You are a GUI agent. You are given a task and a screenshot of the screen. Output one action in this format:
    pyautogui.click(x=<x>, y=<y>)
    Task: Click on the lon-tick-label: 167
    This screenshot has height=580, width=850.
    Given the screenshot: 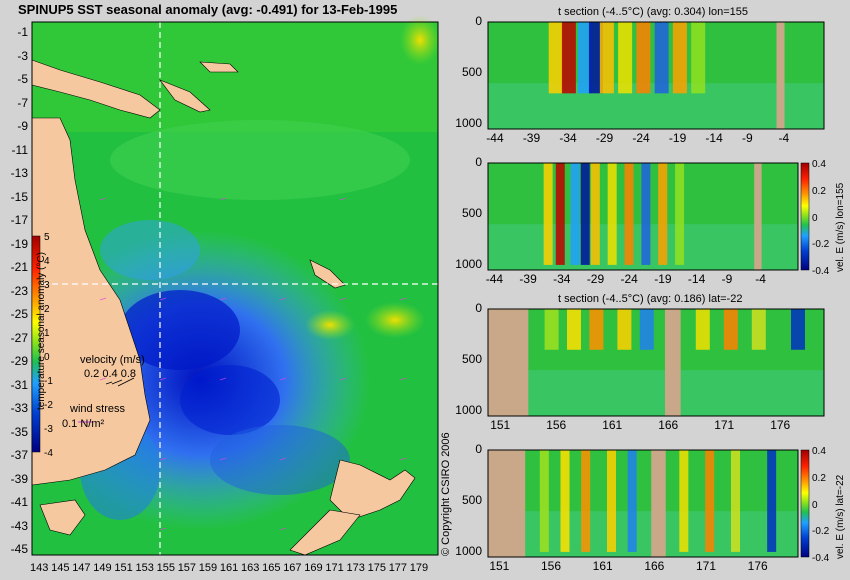 What is the action you would take?
    pyautogui.click(x=292, y=568)
    